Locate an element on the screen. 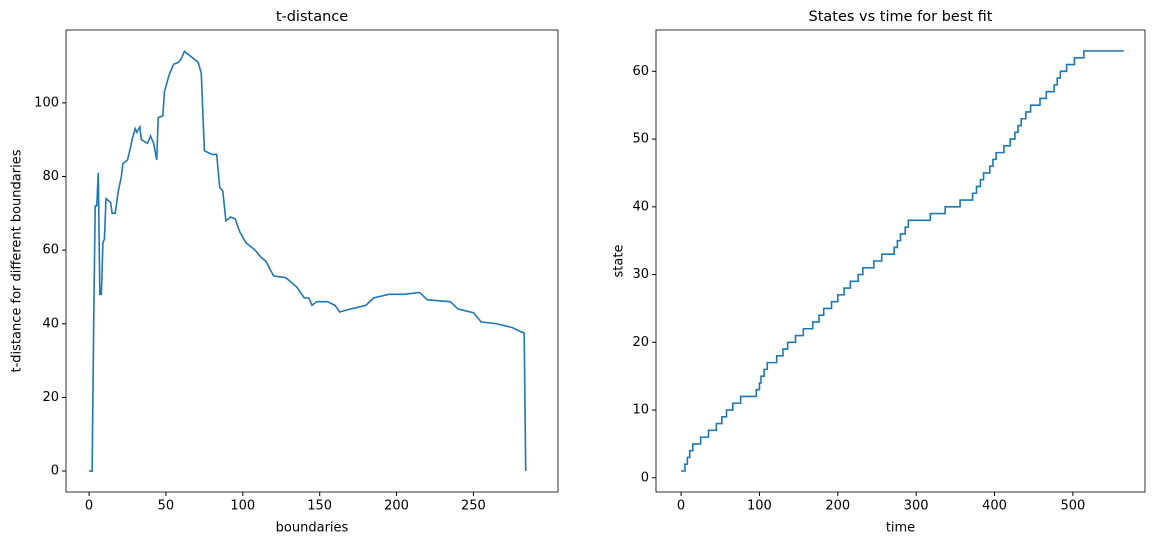  x-tick-label: 250 is located at coordinates (473, 506).